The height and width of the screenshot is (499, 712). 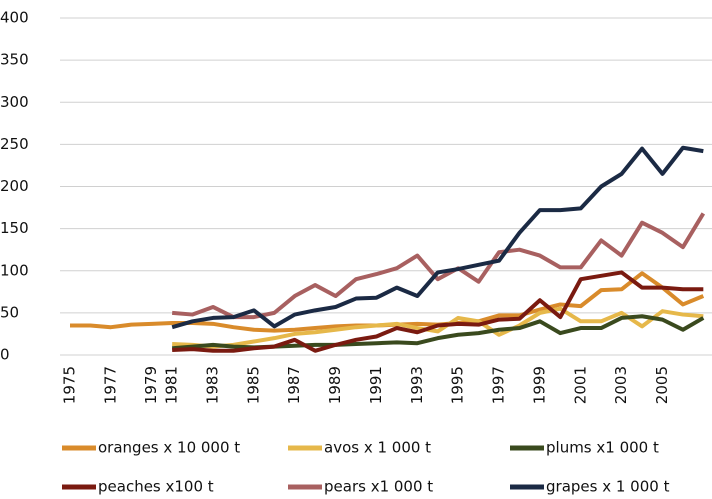 What do you see at coordinates (376, 385) in the screenshot?
I see `x-tick-label: 1991` at bounding box center [376, 385].